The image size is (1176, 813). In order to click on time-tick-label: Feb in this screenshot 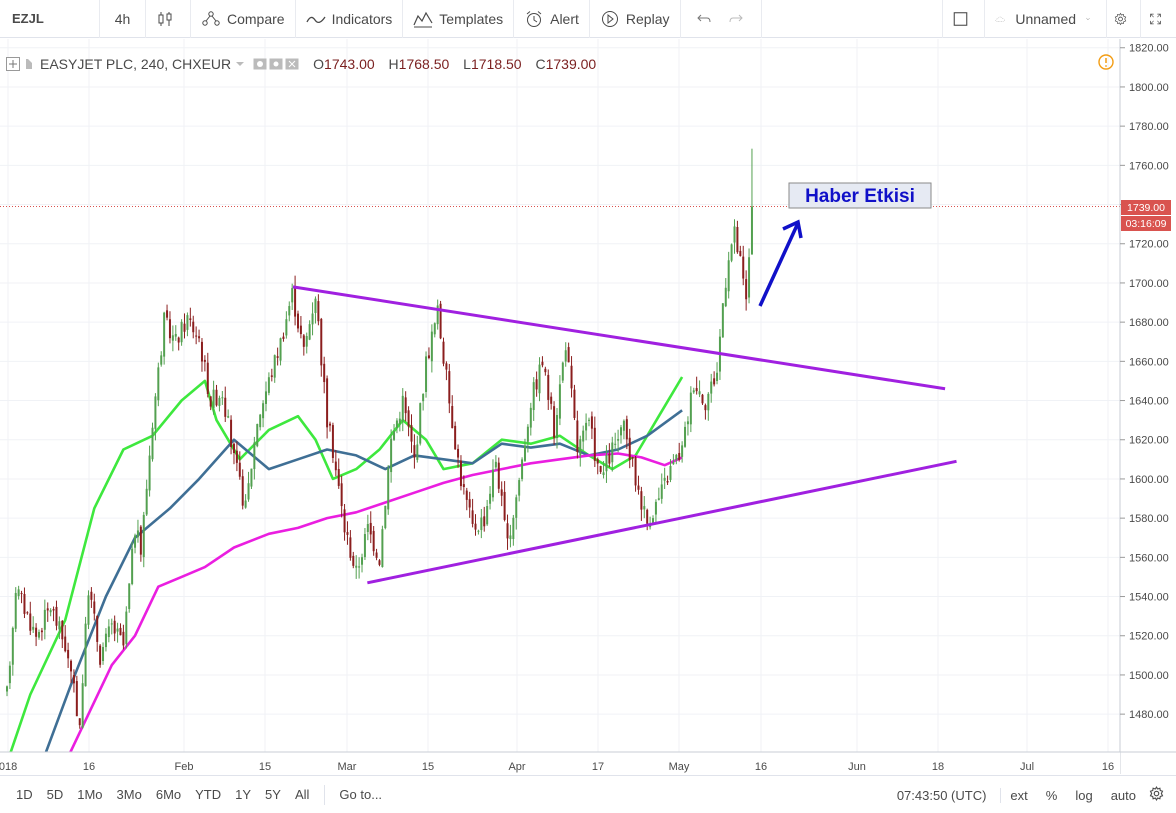, I will do `click(184, 767)`.